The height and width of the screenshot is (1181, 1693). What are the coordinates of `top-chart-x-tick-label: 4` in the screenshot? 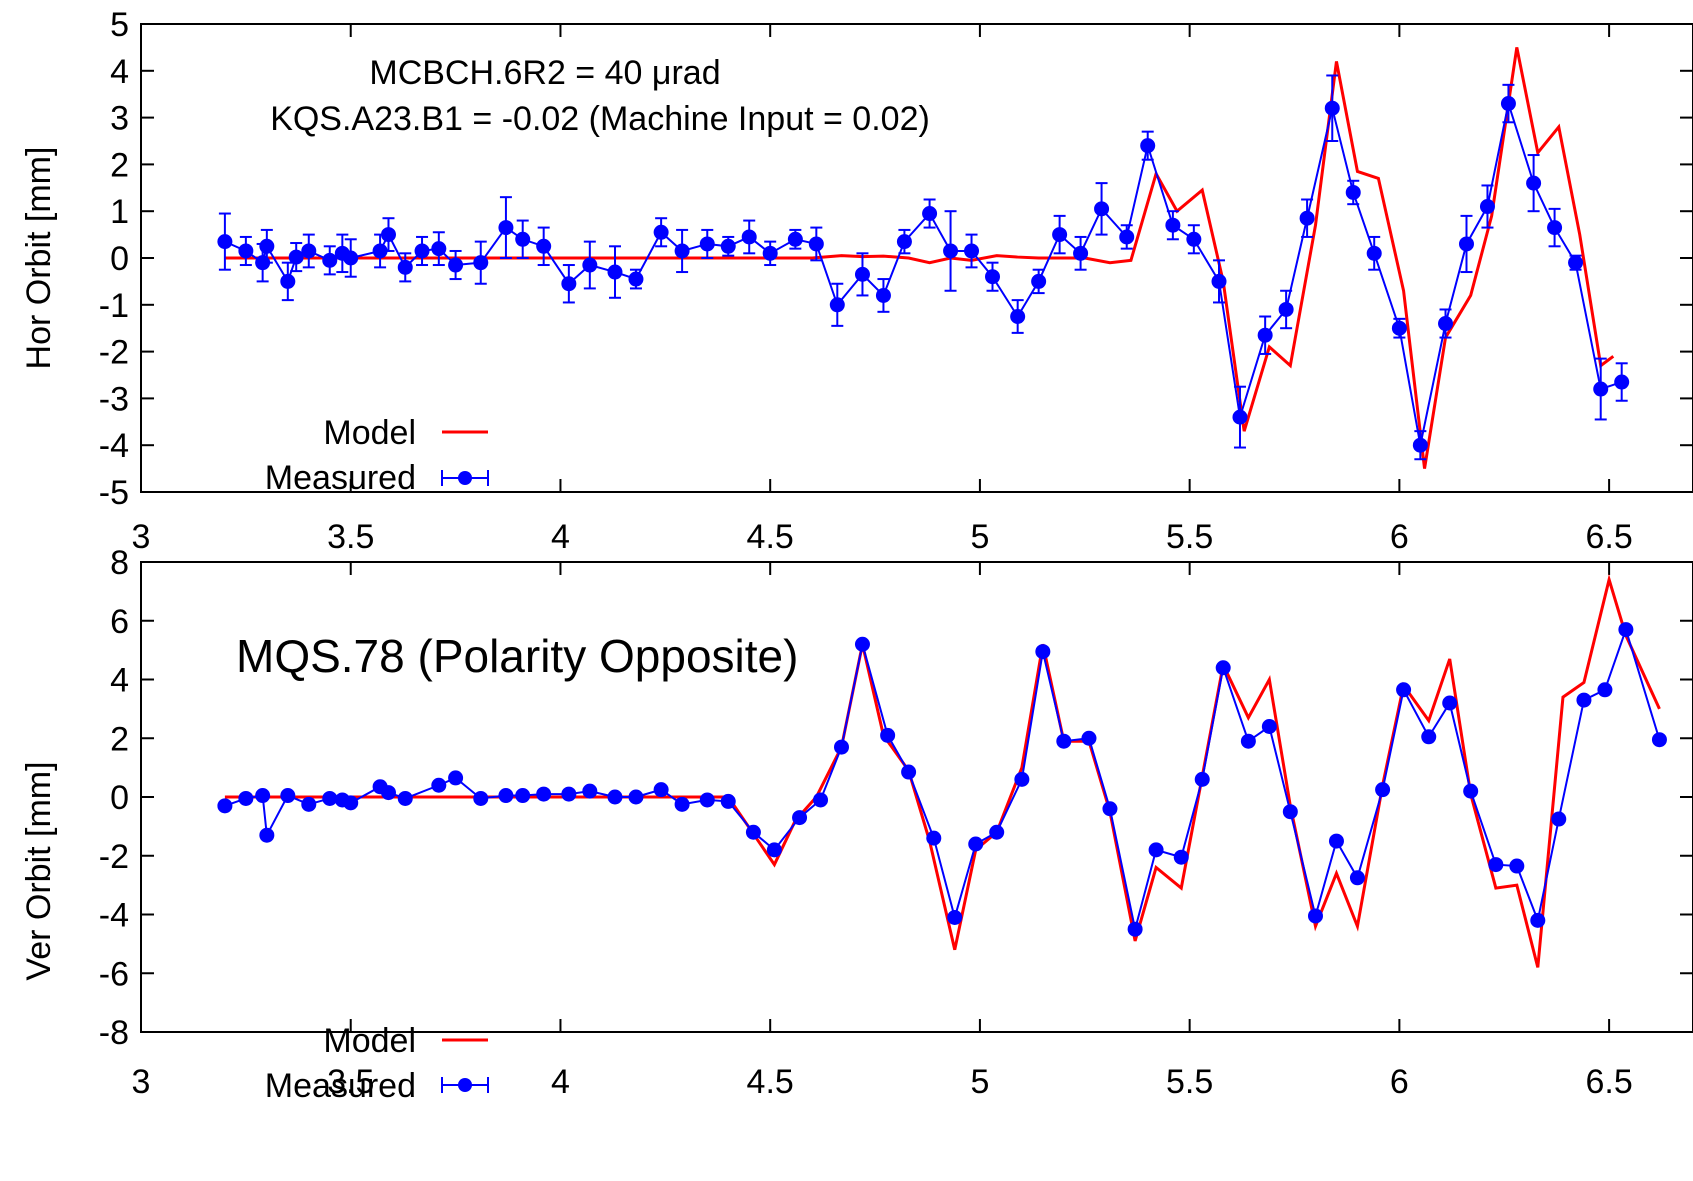 It's located at (560, 537).